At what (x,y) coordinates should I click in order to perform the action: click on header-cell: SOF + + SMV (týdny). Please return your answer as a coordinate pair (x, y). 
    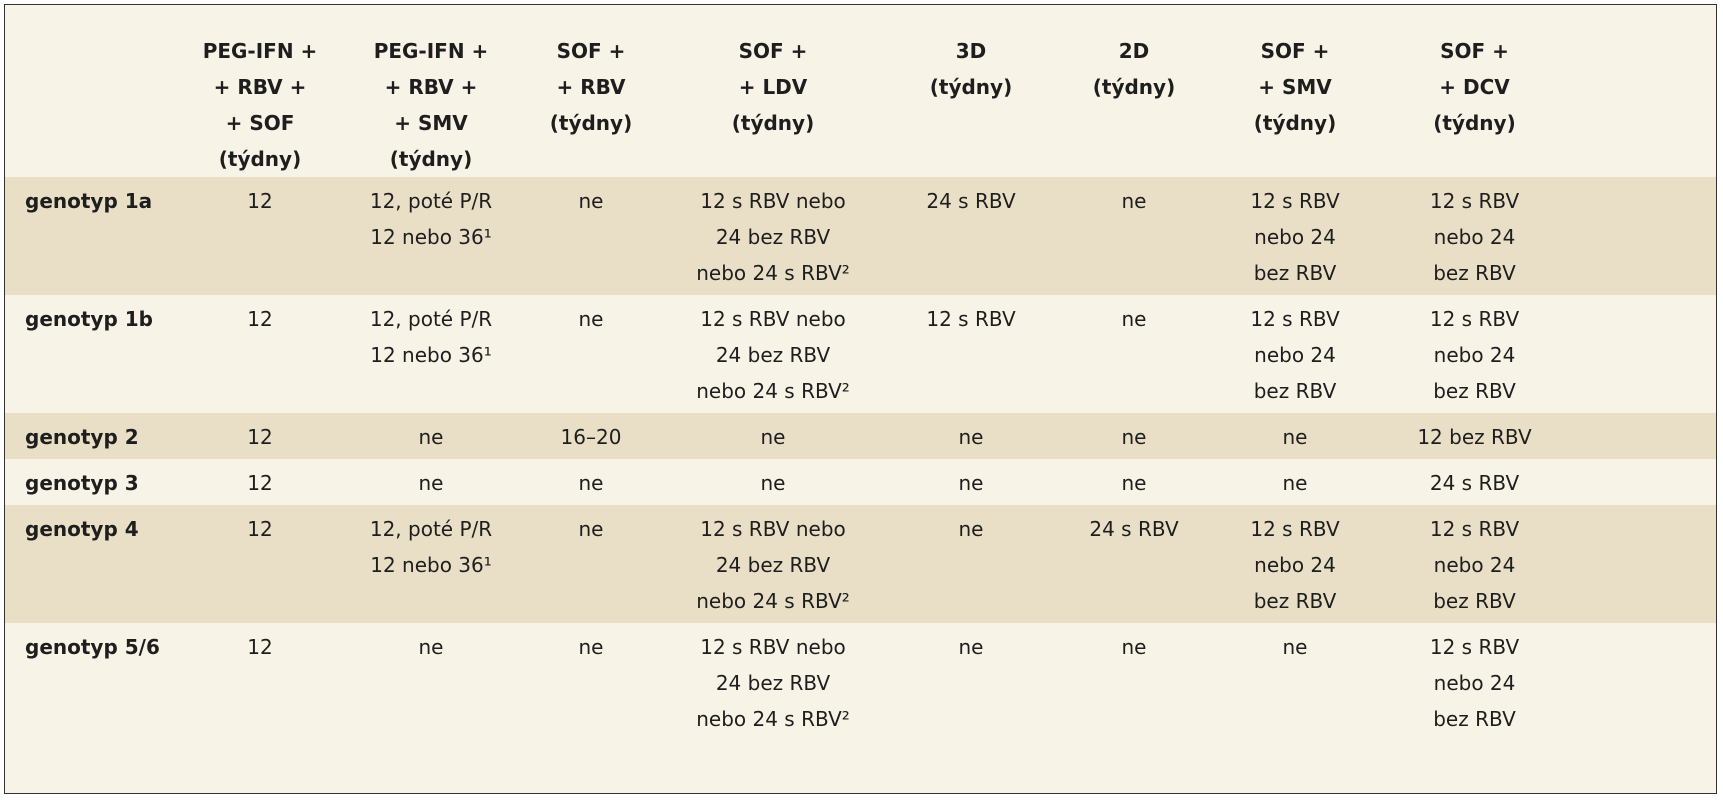
    Looking at the image, I should click on (1295, 91).